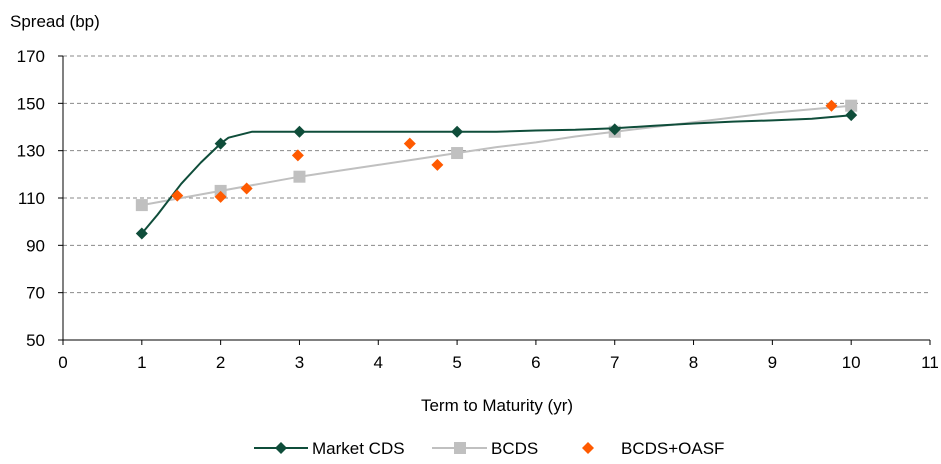  I want to click on x-tick-label-4: 4, so click(378, 362).